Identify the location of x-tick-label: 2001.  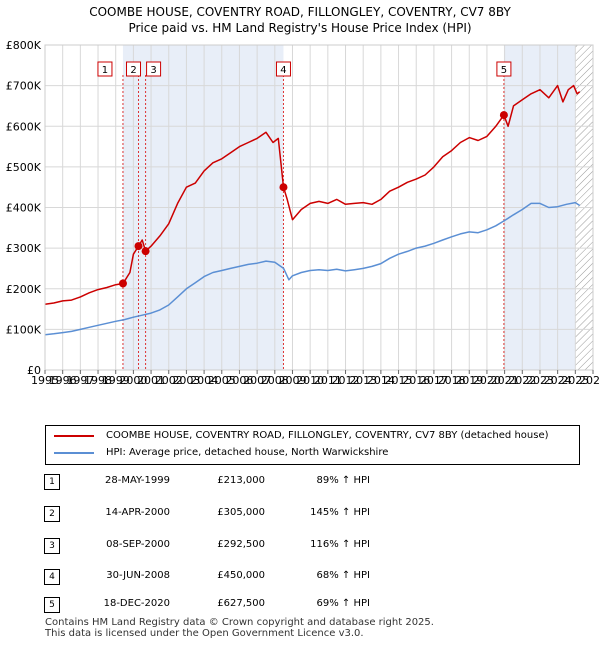
(151, 380).